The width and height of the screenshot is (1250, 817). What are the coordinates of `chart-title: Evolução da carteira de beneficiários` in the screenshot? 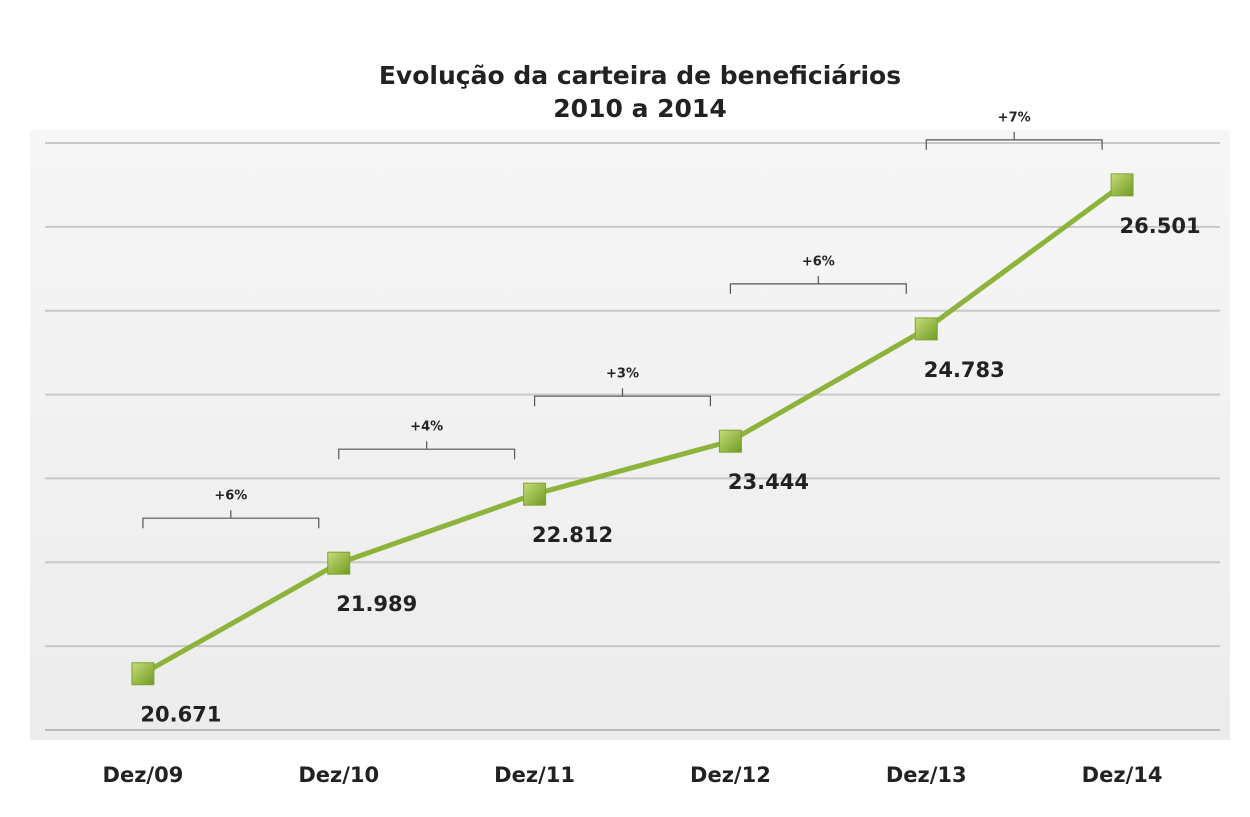 It's located at (640, 75).